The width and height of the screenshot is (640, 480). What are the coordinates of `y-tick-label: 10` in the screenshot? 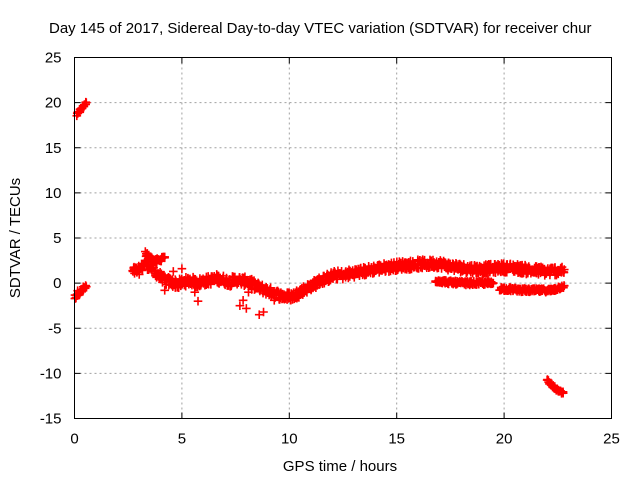 It's located at (53, 193).